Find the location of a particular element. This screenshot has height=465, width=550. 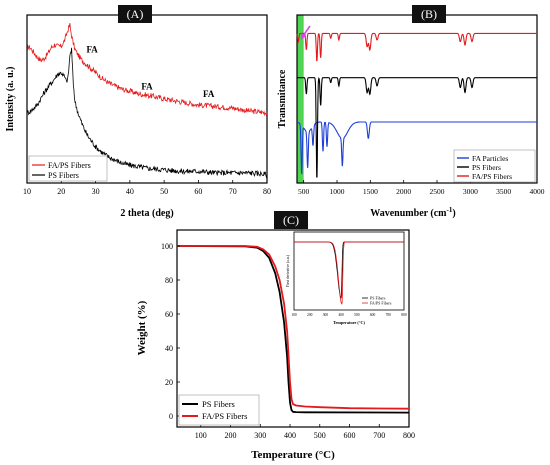

panel-b-series is located at coordinates (416, 105).